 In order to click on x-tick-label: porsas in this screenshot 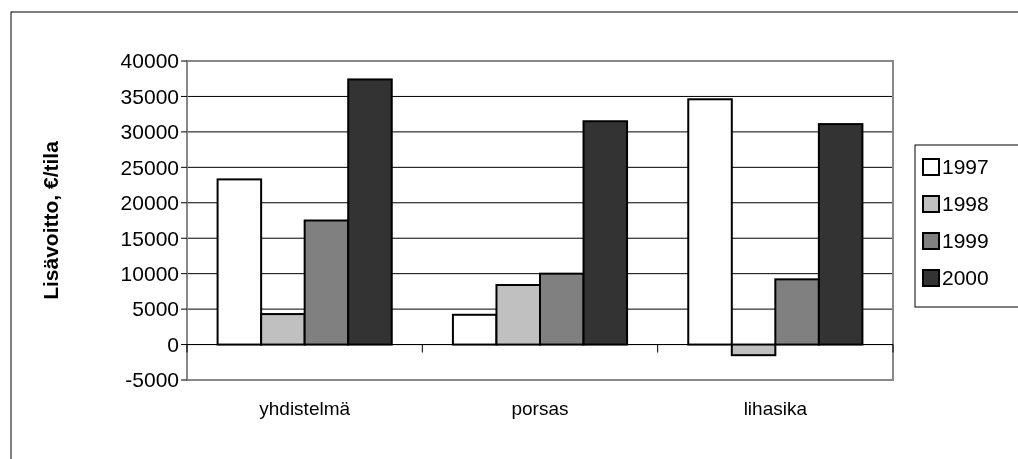, I will do `click(540, 408)`.